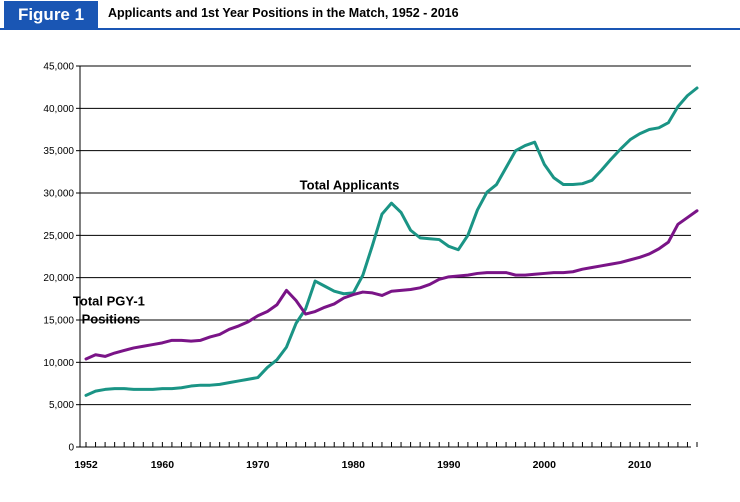 This screenshot has width=740, height=502. I want to click on y-tick-label: 30,000, so click(58, 194).